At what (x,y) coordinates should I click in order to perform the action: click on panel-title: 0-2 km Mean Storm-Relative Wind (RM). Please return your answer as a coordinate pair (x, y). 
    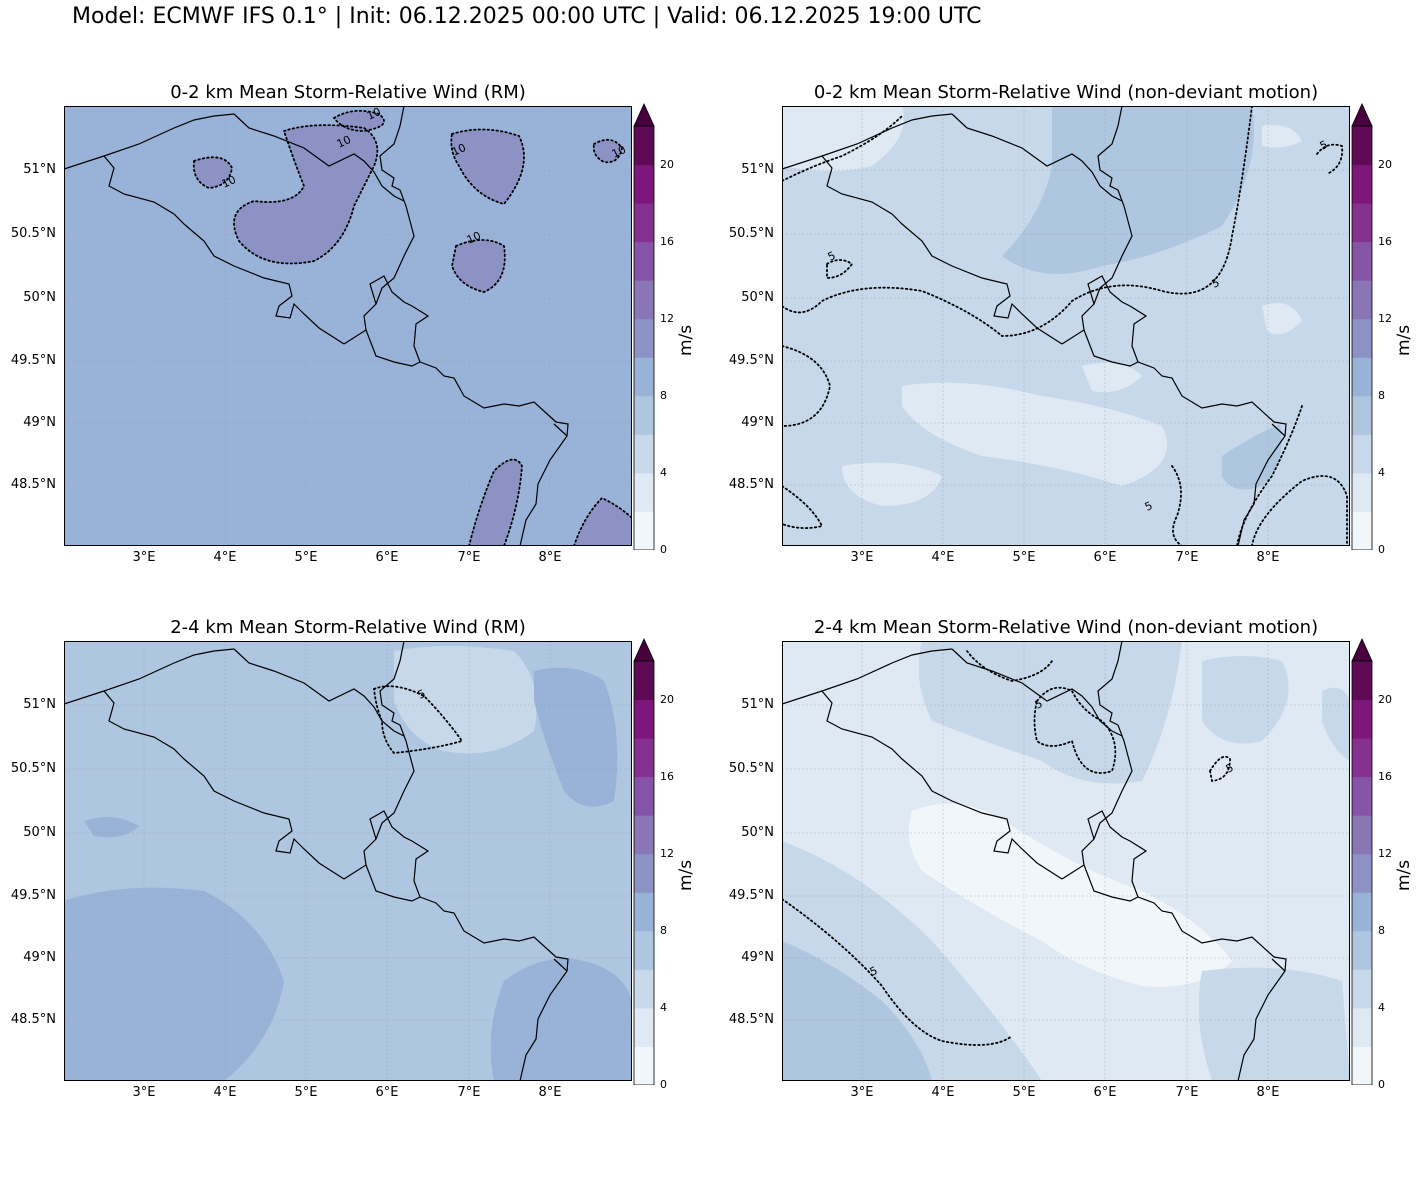
    Looking at the image, I should click on (348, 92).